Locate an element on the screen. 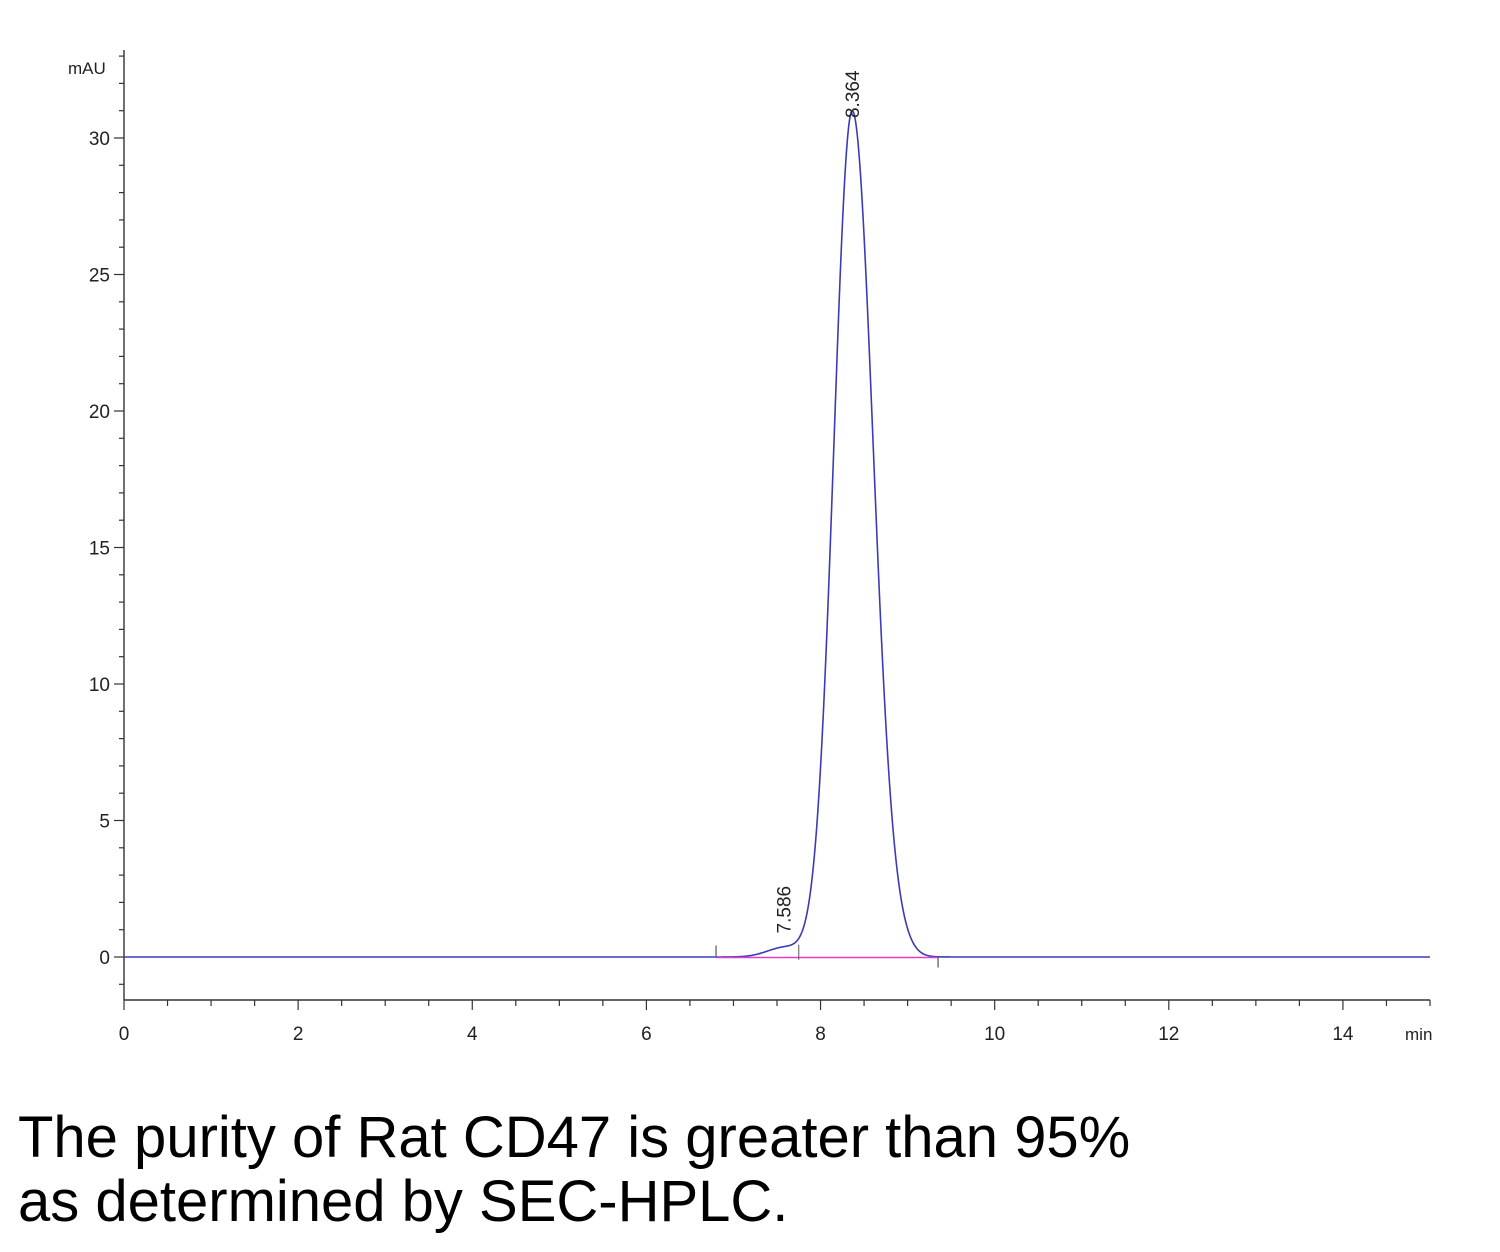 This screenshot has width=1500, height=1252. y-tick-label: 5 is located at coordinates (104, 822).